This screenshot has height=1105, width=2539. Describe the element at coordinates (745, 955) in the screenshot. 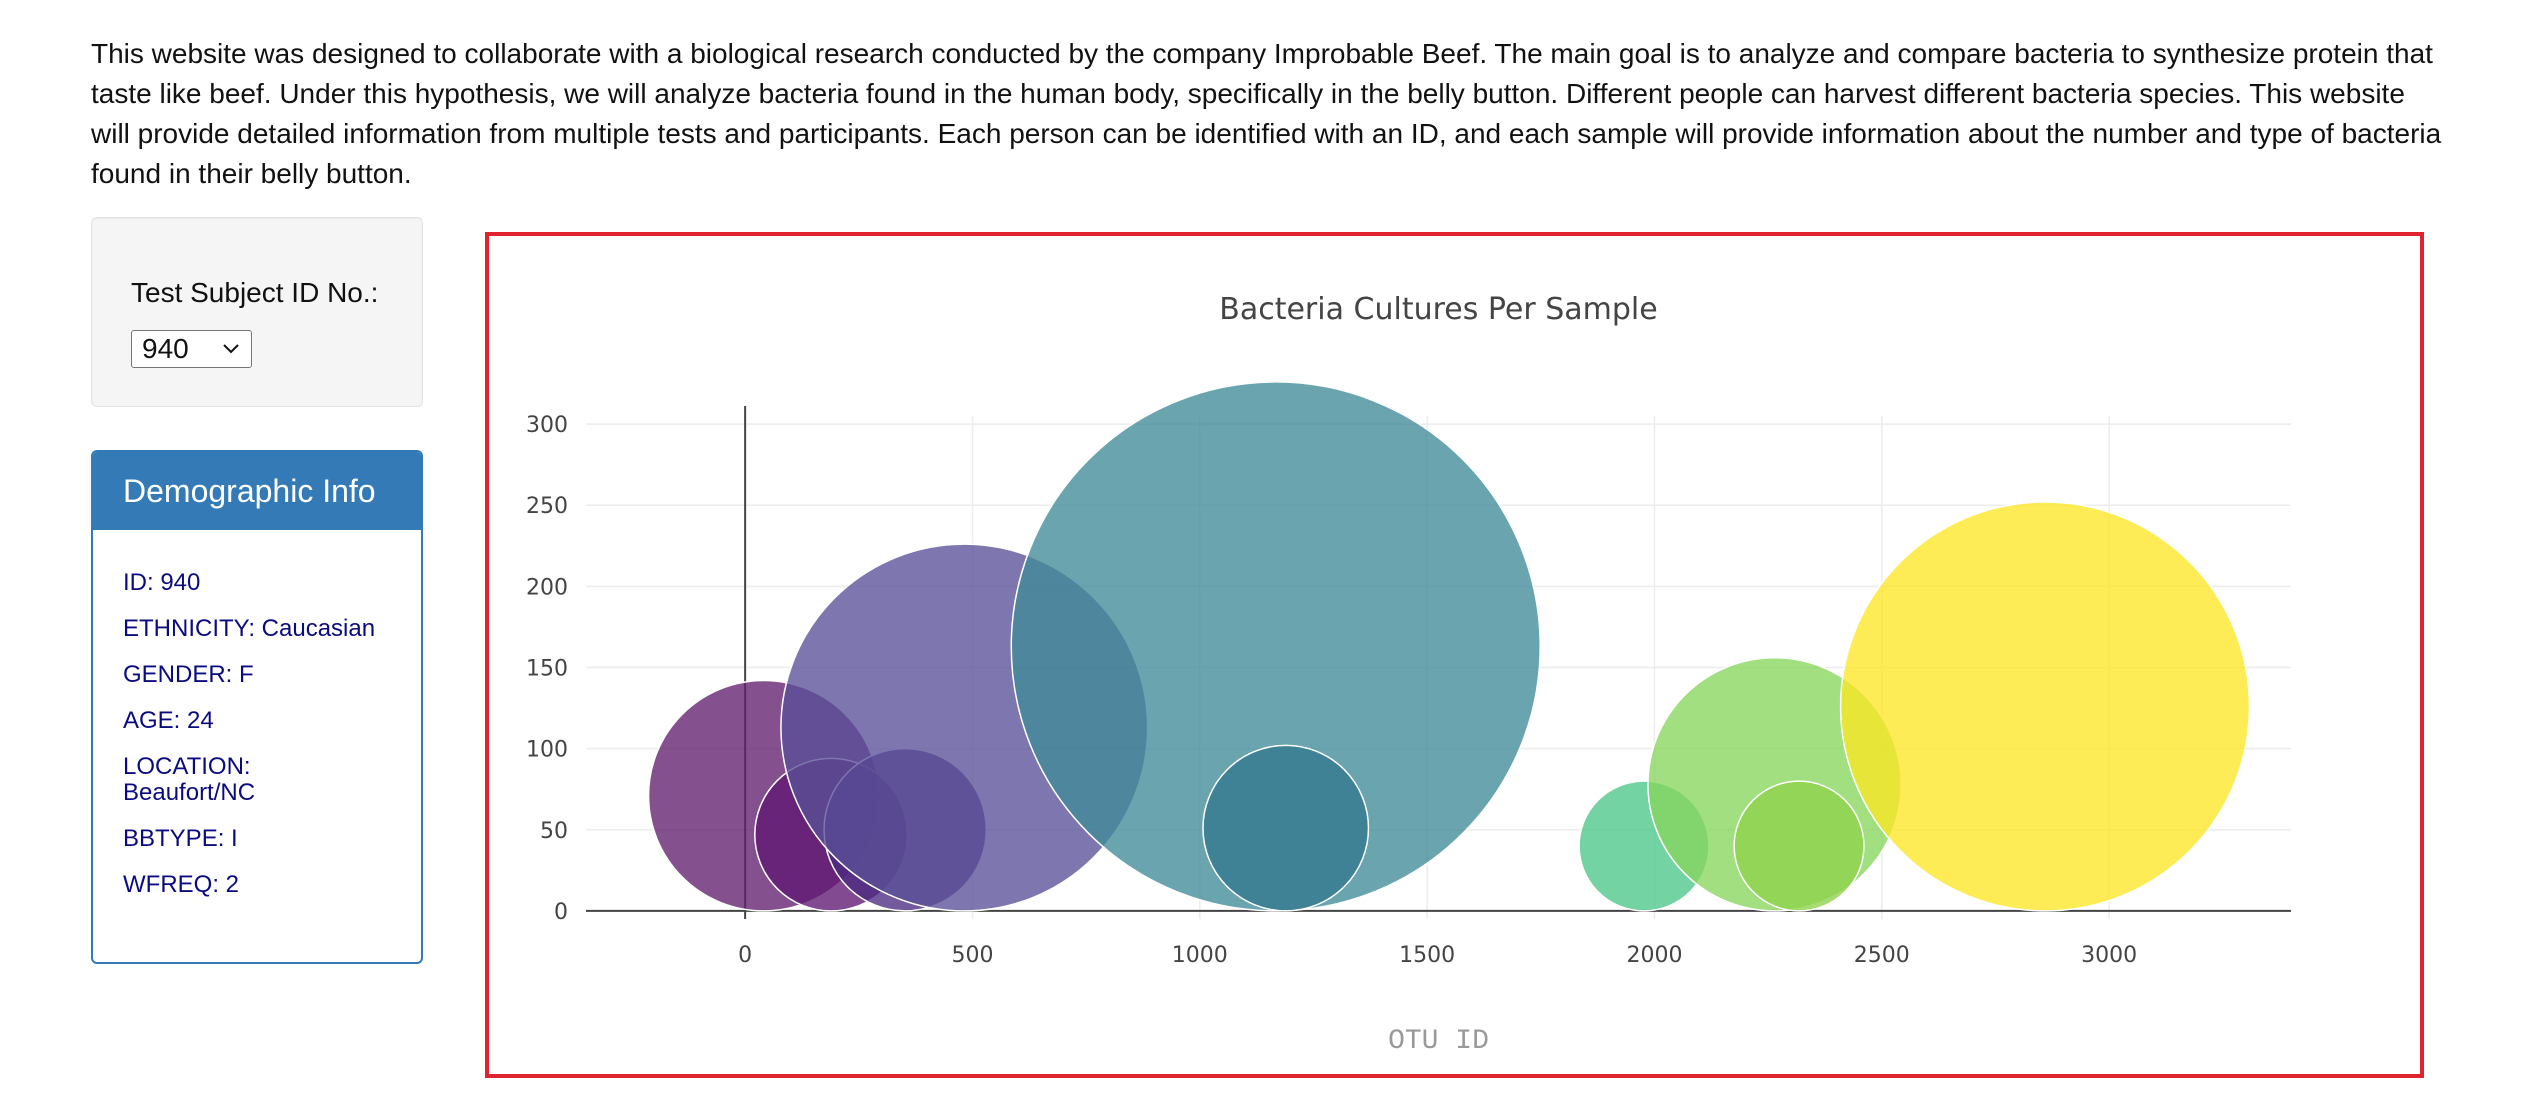

I see `x-tick-label: 0` at that location.